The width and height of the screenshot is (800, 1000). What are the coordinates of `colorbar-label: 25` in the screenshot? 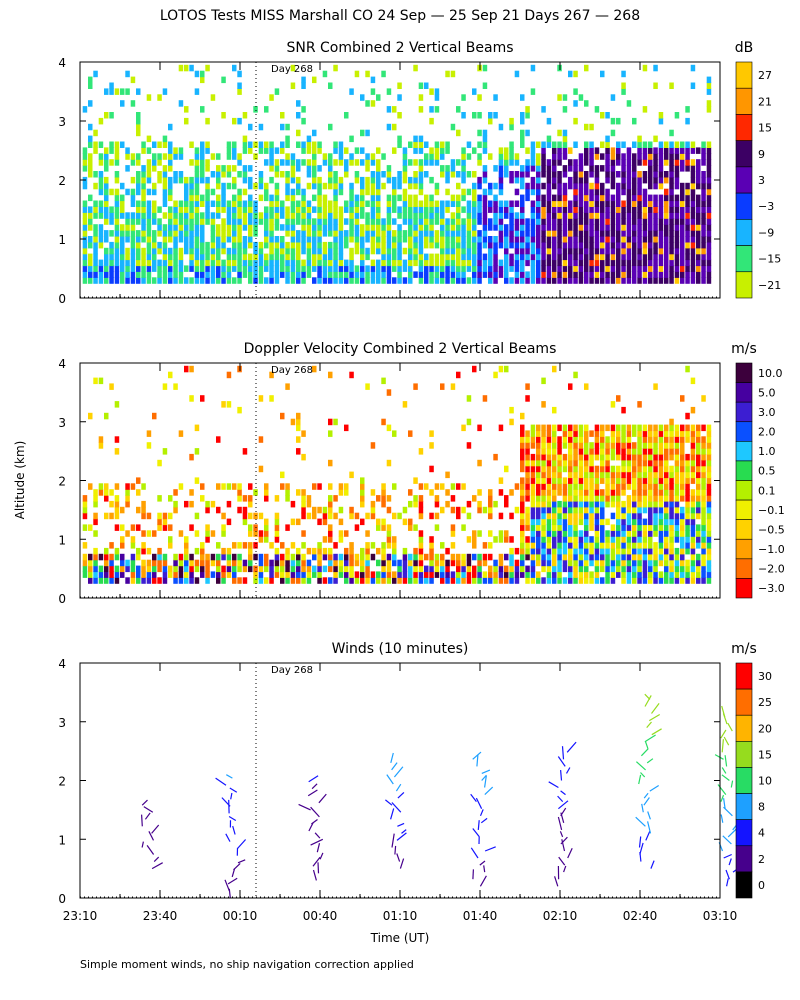 It's located at (765, 702).